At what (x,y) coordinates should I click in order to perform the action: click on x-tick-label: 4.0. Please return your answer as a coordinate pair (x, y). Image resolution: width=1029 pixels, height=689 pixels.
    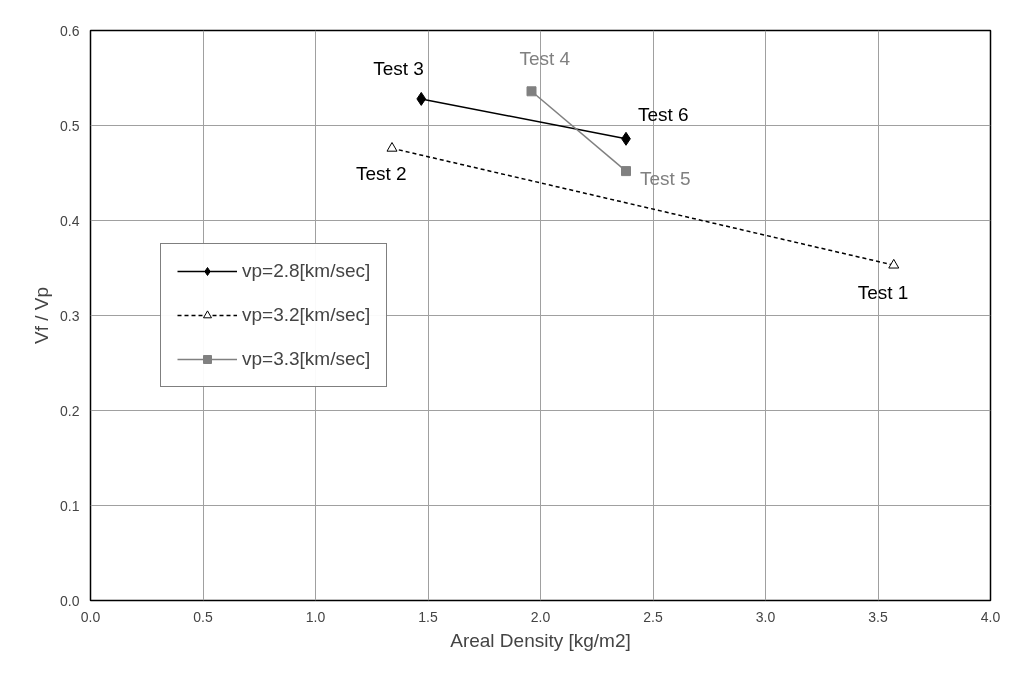
    Looking at the image, I should click on (990, 616).